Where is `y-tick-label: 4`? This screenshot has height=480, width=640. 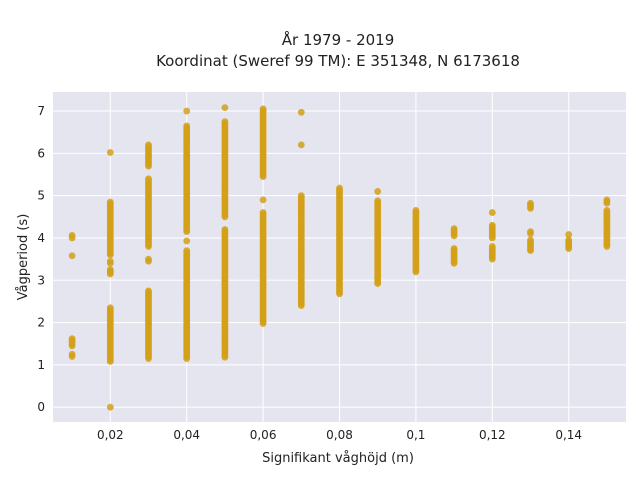 y-tick-label: 4 is located at coordinates (41, 238).